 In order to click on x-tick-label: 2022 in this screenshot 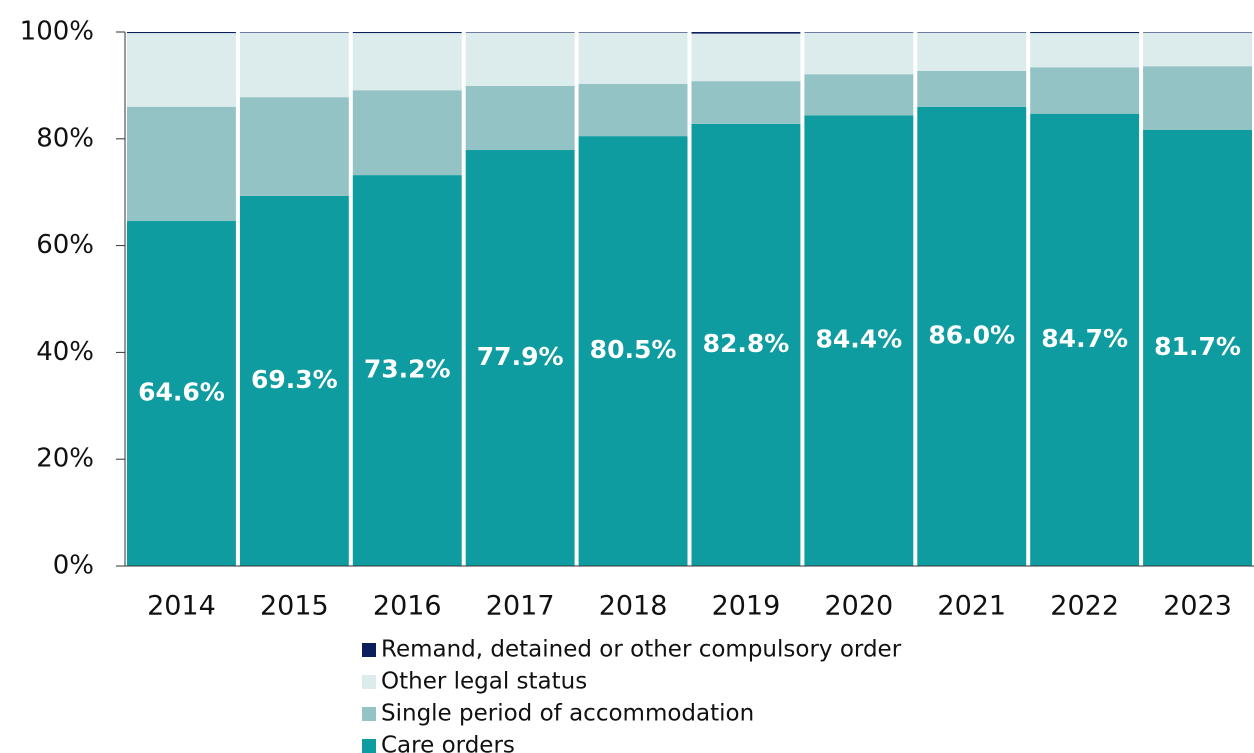, I will do `click(1084, 606)`.